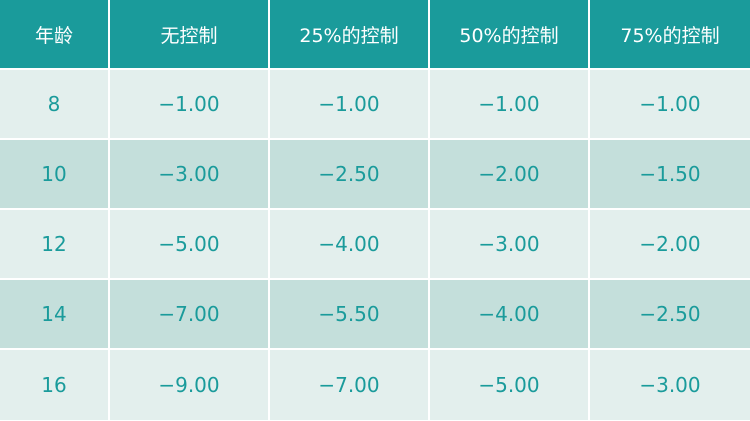 The height and width of the screenshot is (421, 750). Describe the element at coordinates (55, 315) in the screenshot. I see `table-cell: 14` at that location.